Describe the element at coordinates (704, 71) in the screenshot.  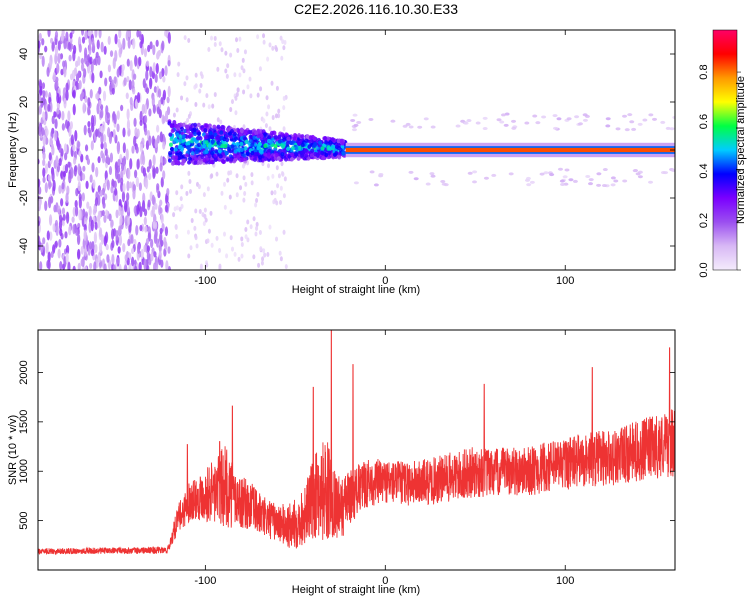
I see `colorbar-tick-label: 0.8` at that location.